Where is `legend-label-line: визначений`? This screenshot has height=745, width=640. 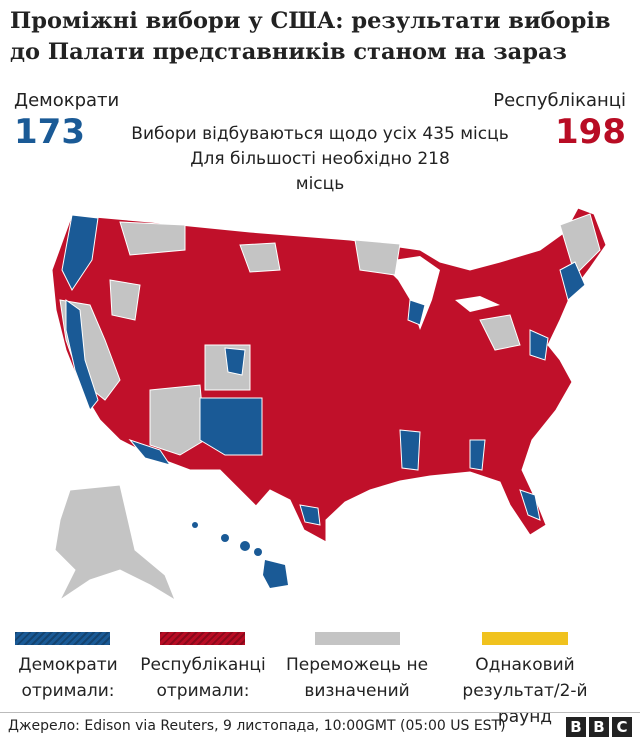
legend-label-line: визначений is located at coordinates (357, 691).